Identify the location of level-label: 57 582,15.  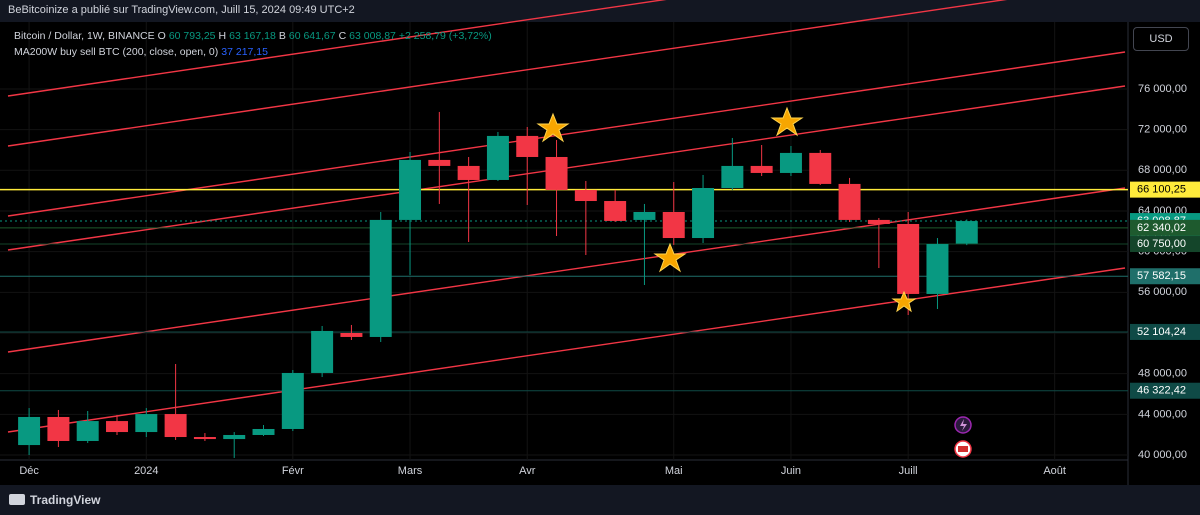
(1161, 276).